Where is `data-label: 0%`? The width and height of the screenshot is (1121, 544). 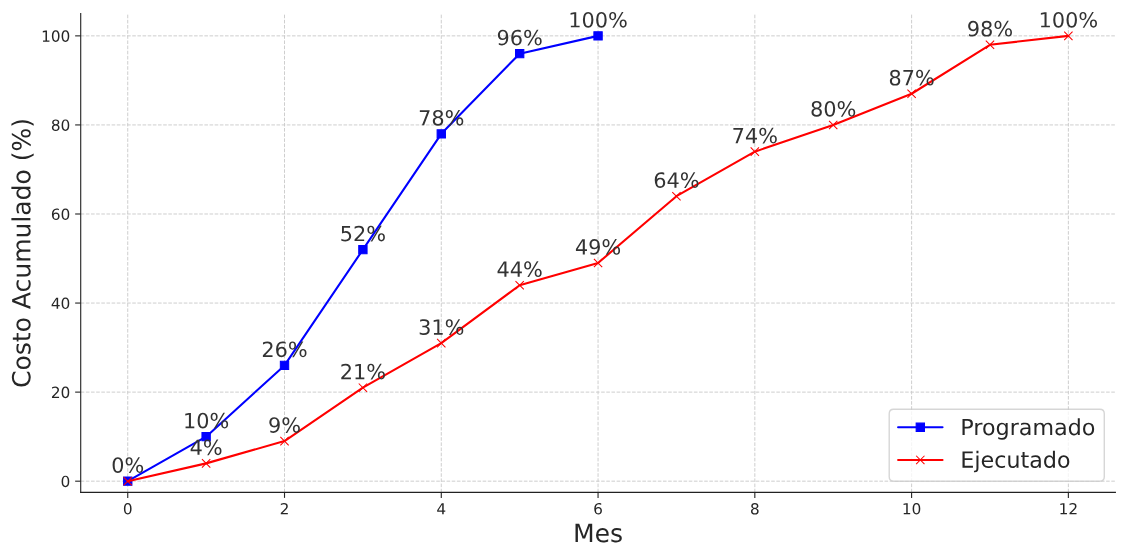 data-label: 0% is located at coordinates (128, 465).